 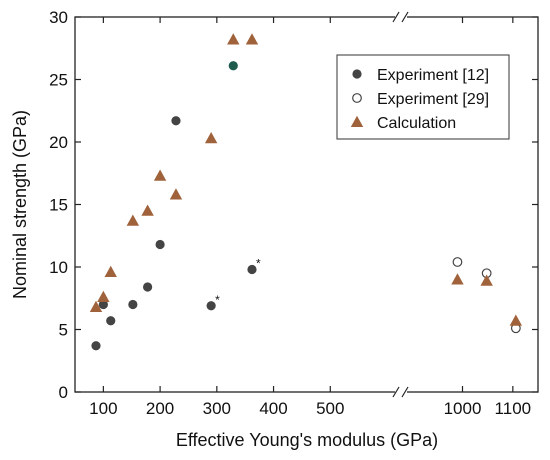 What do you see at coordinates (58, 17) in the screenshot?
I see `y-tick-label: 30` at bounding box center [58, 17].